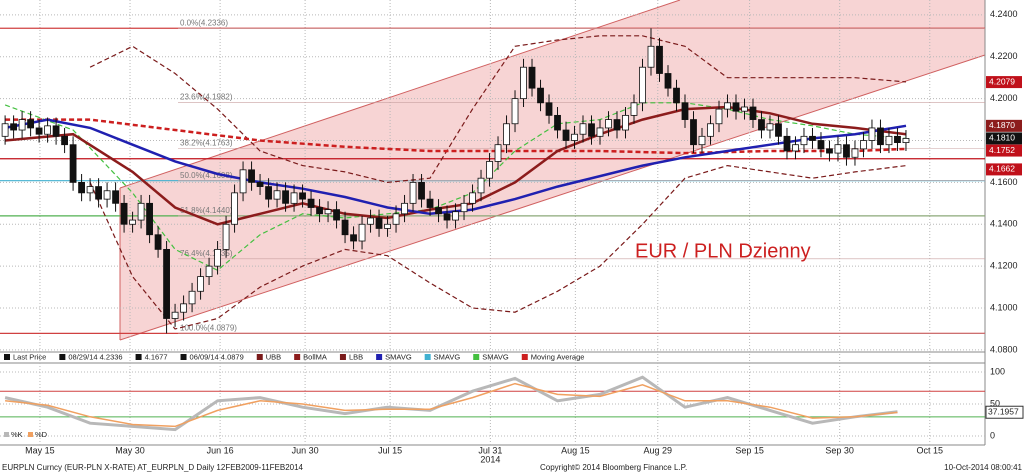 This screenshot has width=1024, height=475. What do you see at coordinates (29, 356) in the screenshot?
I see `legend-label: Last Price` at bounding box center [29, 356].